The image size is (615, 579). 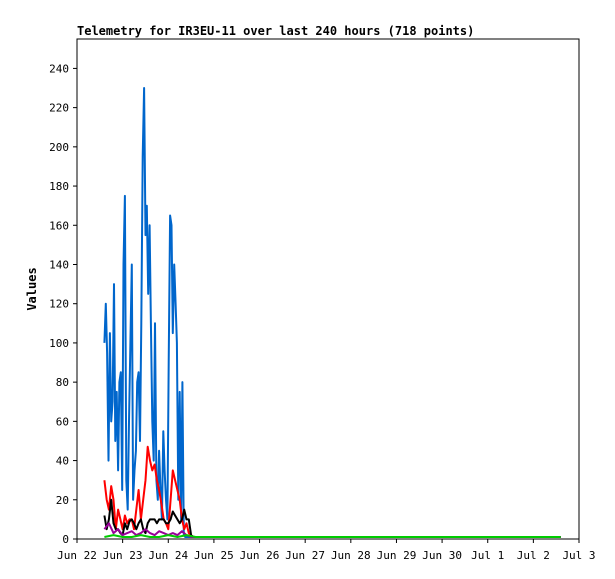 I want to click on x-tick-label: Jul 1, so click(x=487, y=555).